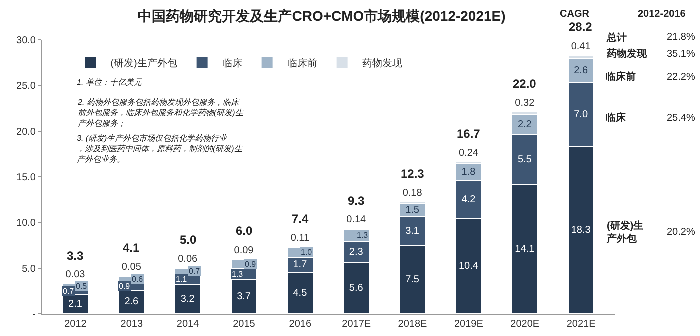 This screenshot has width=700, height=336. I want to click on y-tick-label: 30.0, so click(26, 41).